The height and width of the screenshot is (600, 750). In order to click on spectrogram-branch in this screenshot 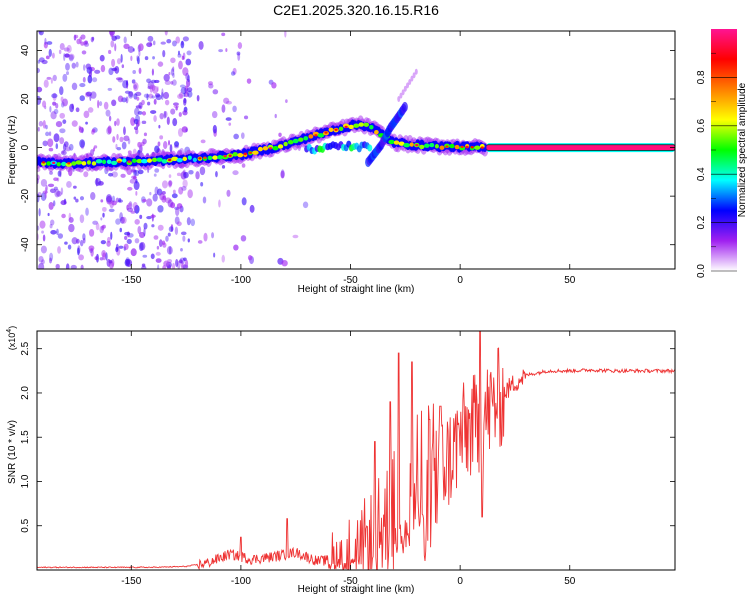, I will do `click(404, 106)`.